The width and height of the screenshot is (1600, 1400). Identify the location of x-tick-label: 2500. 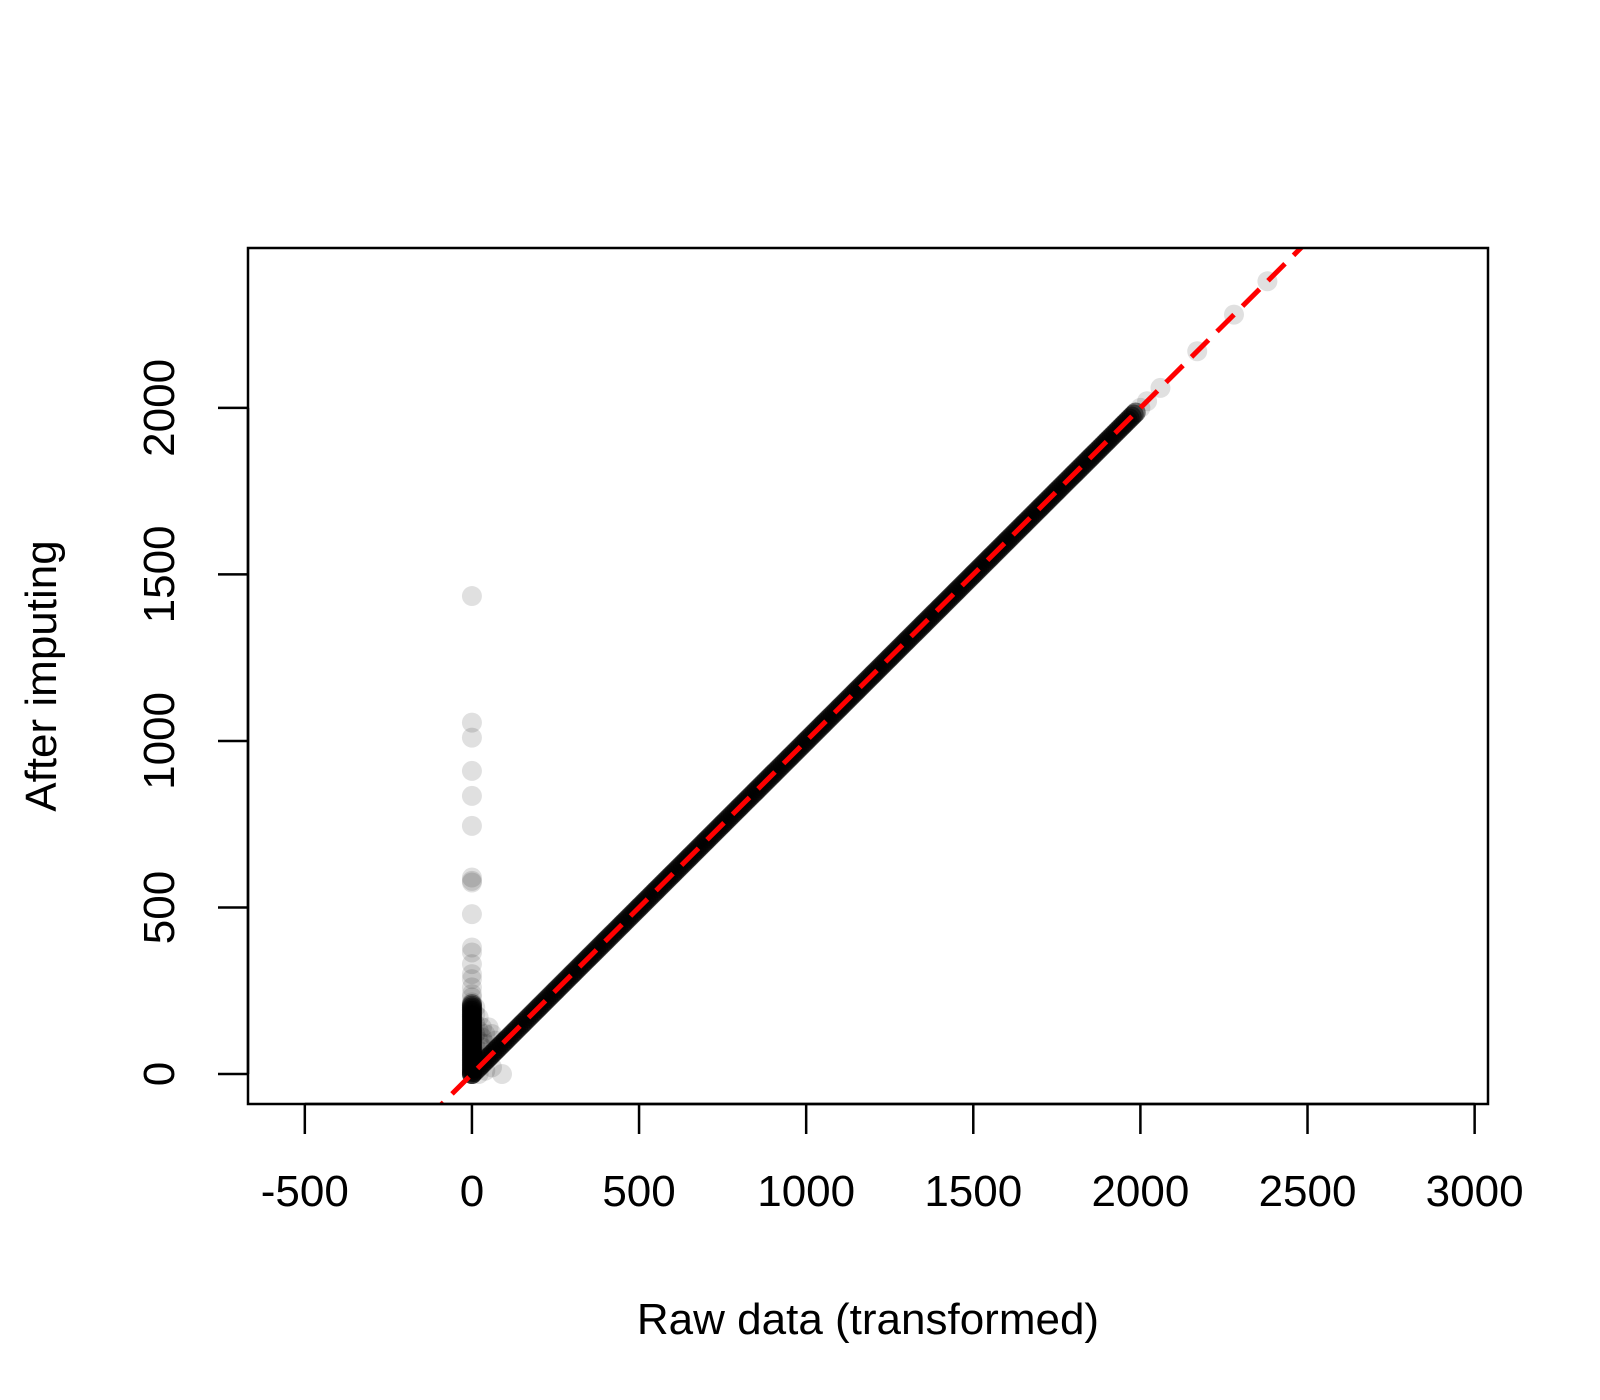
(1308, 1191).